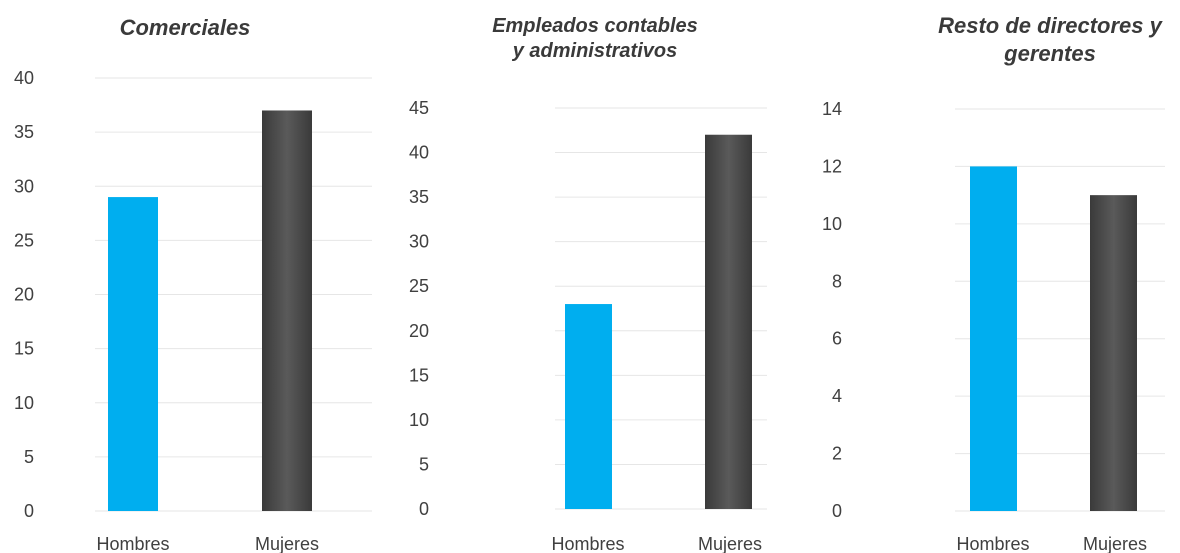 This screenshot has width=1180, height=553. Describe the element at coordinates (837, 396) in the screenshot. I see `y-tick-label: 4` at that location.